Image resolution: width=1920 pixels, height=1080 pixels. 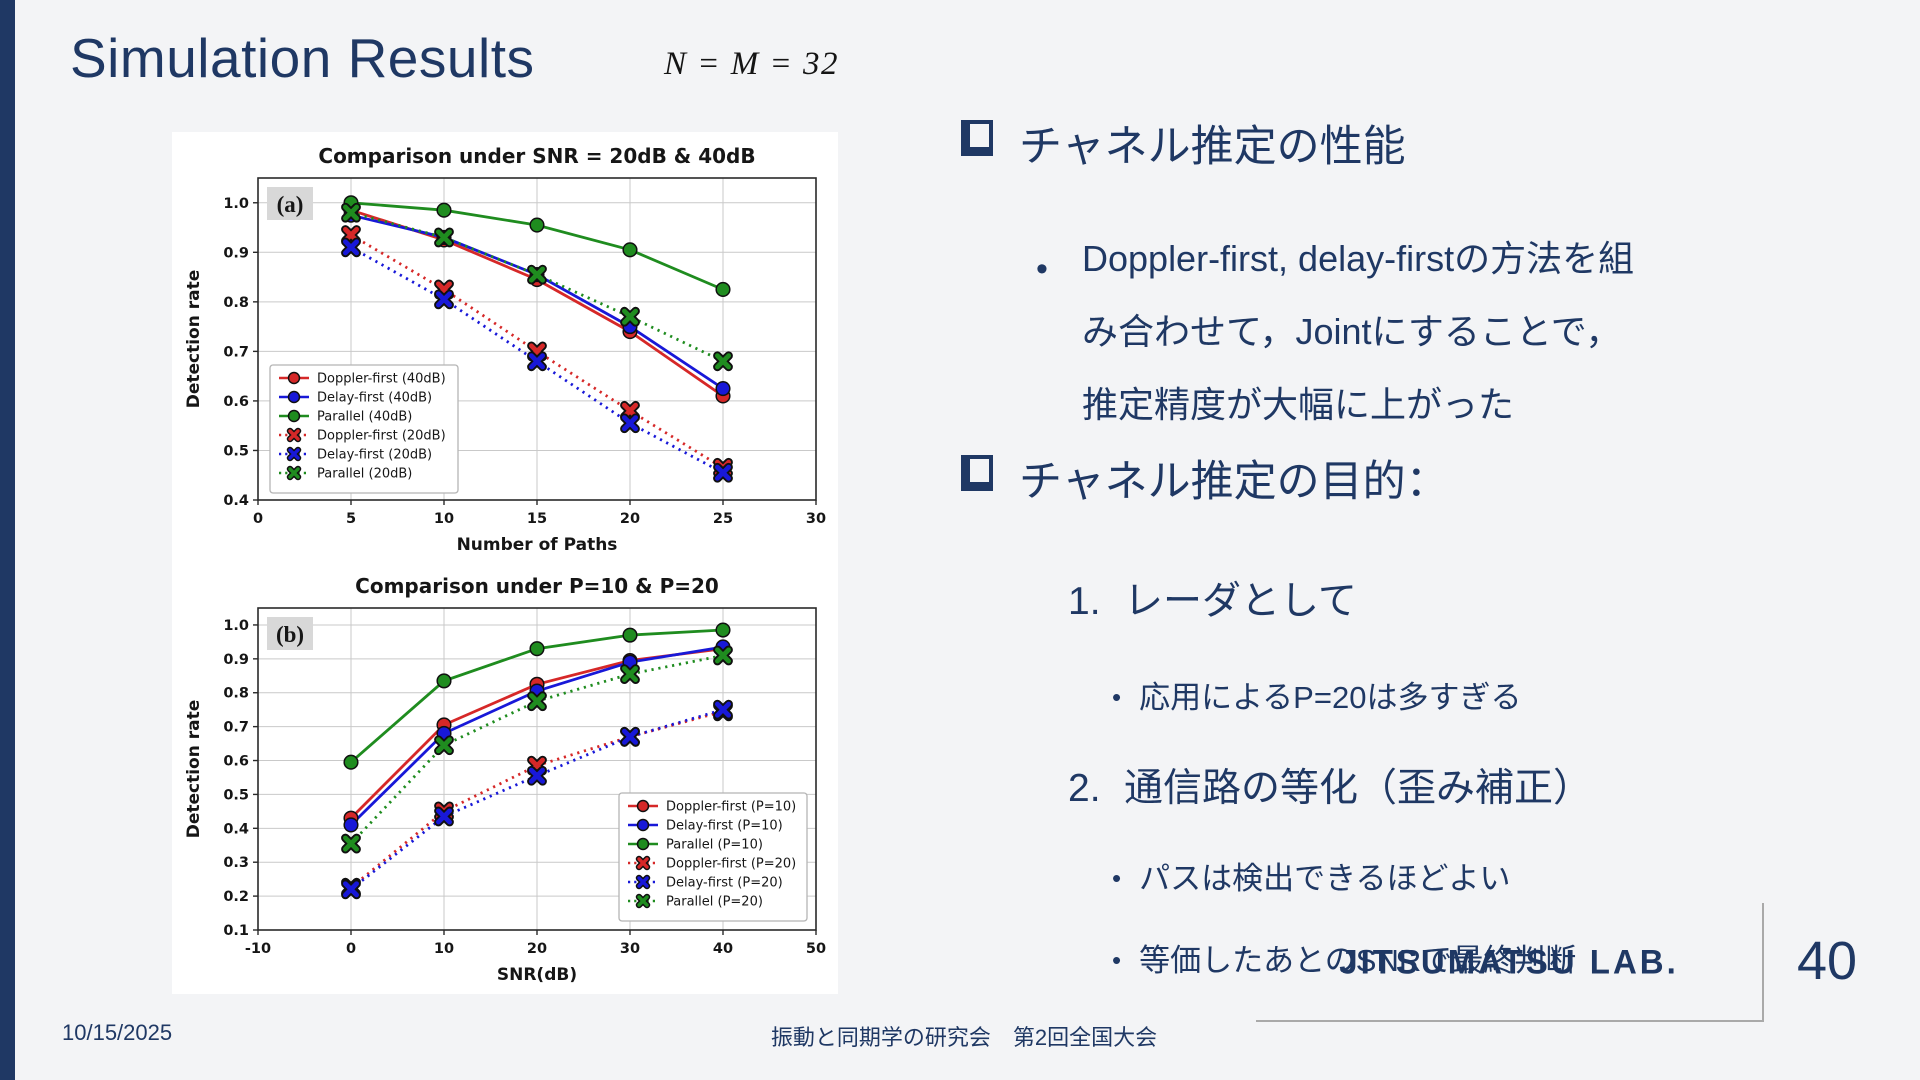 I want to click on svg-text: 40, so click(x=723, y=949).